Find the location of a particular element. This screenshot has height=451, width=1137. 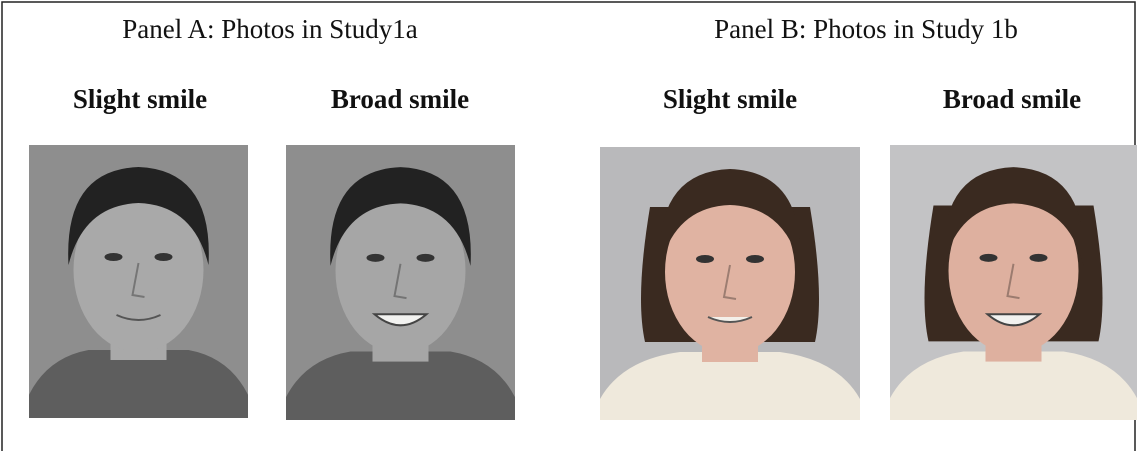

panel-title: Panel A: Photos in Study1a is located at coordinates (270, 29).